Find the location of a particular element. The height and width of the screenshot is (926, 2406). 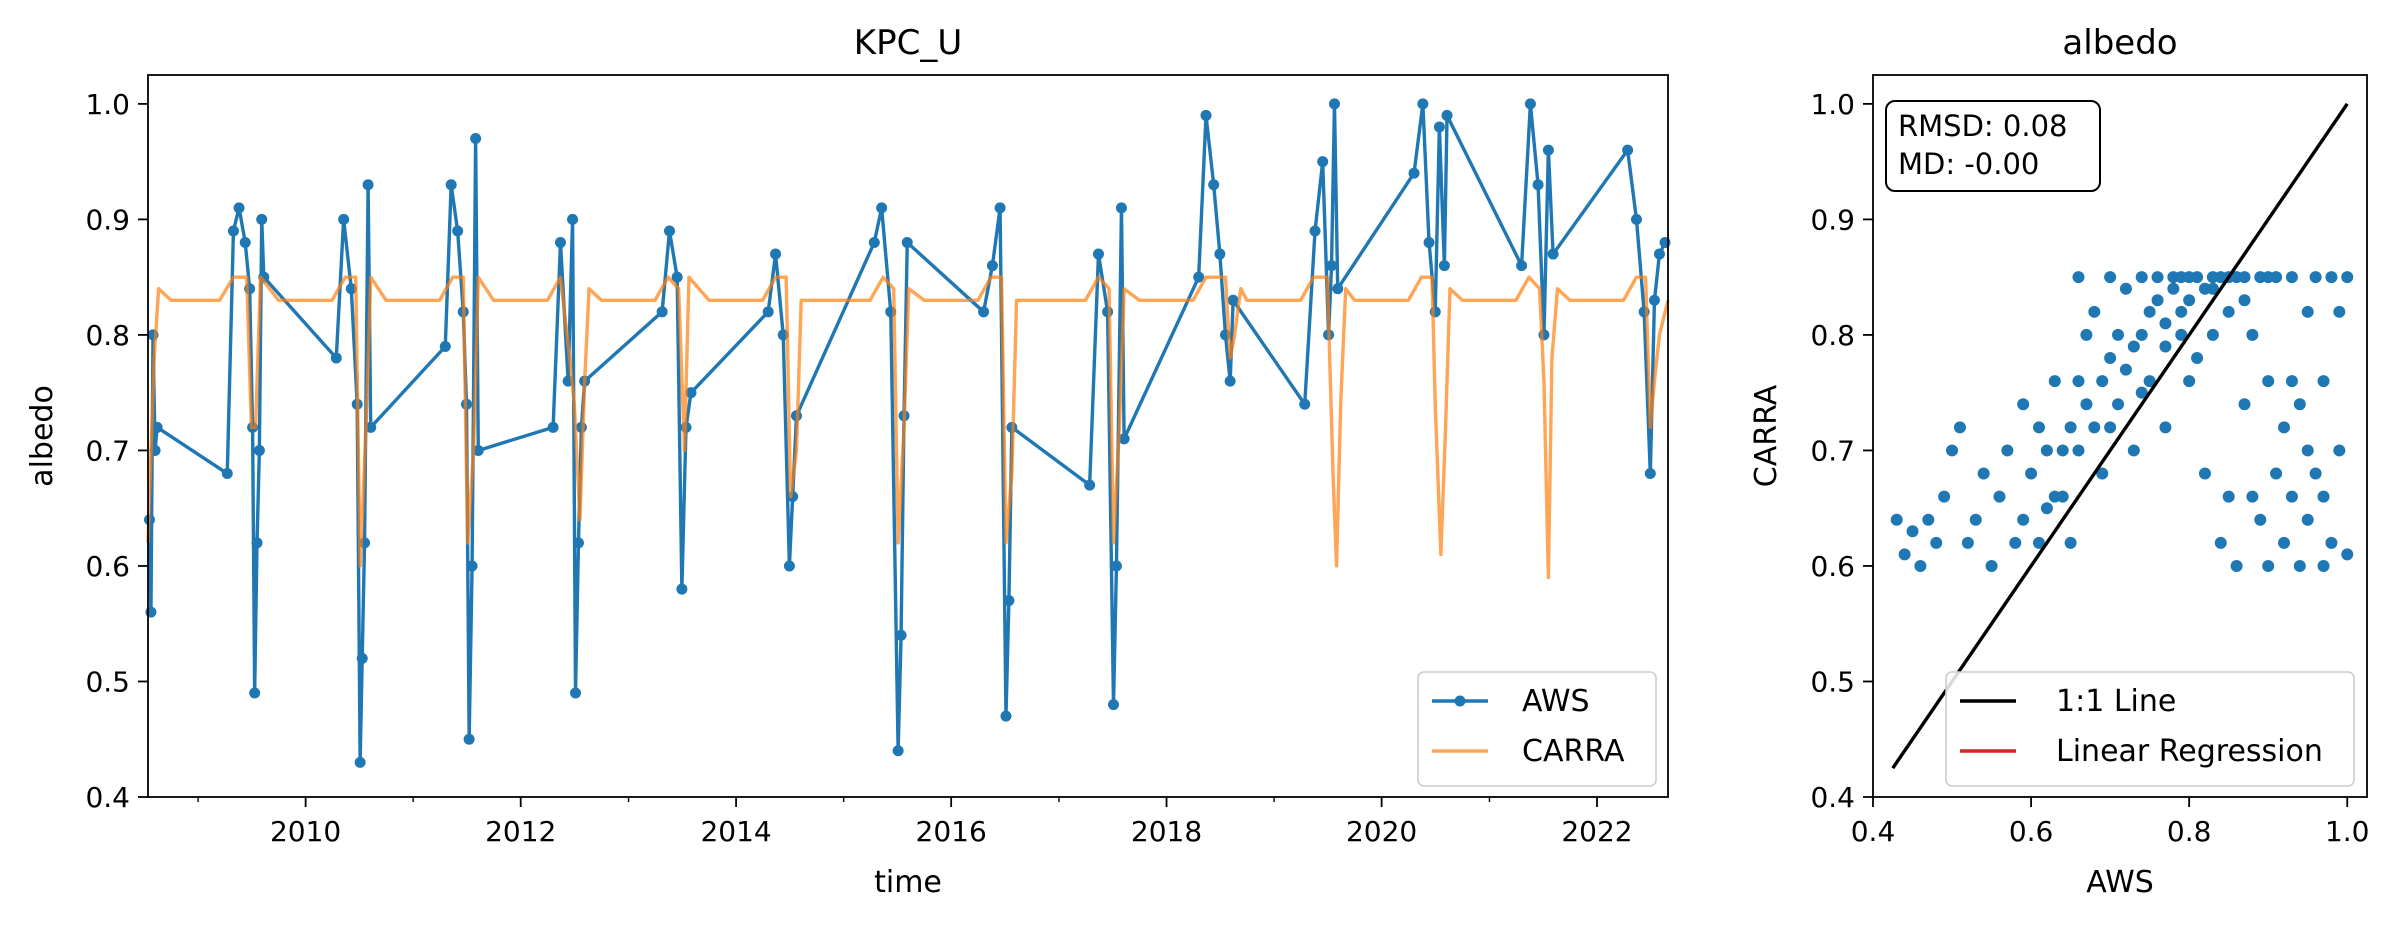

y-tick-label: 0.6 is located at coordinates (1832, 566).